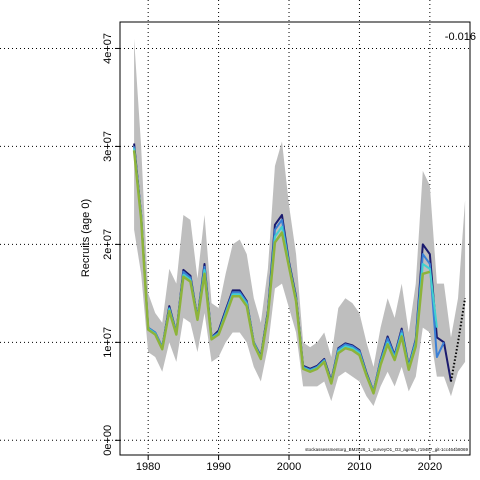 The image size is (480, 480). I want to click on y-tick-label: 2e+07, so click(108, 244).